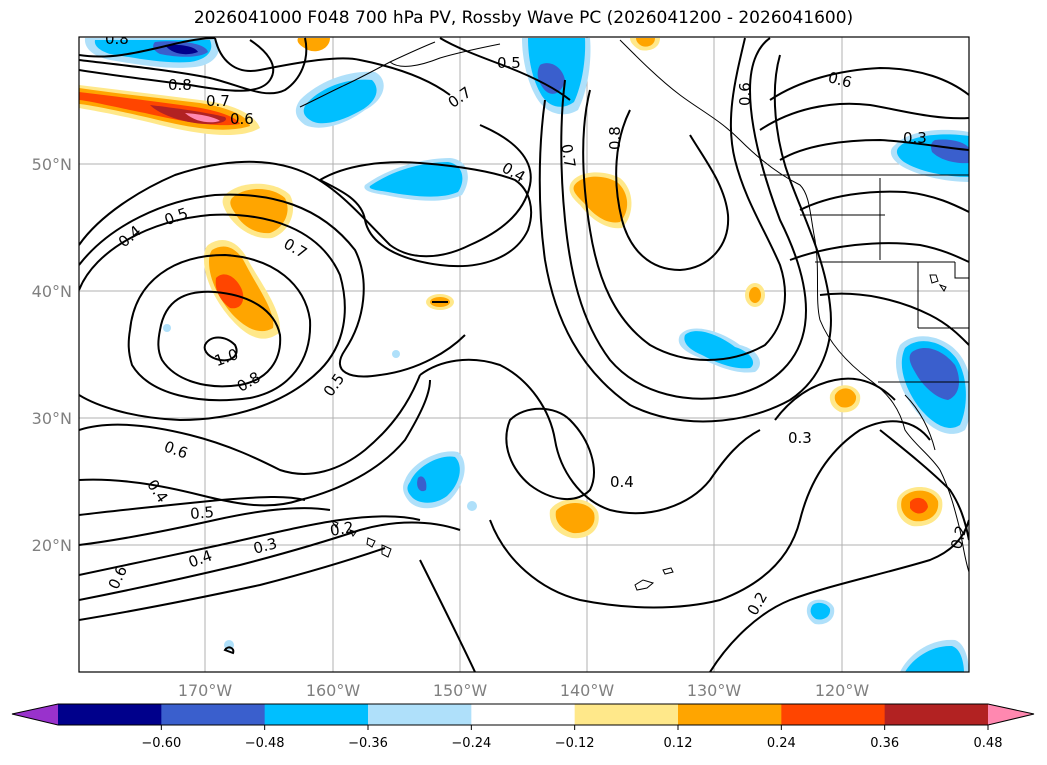 This screenshot has height=765, width=1047. Describe the element at coordinates (678, 743) in the screenshot. I see `colorbar-tick-label: 0.12` at that location.